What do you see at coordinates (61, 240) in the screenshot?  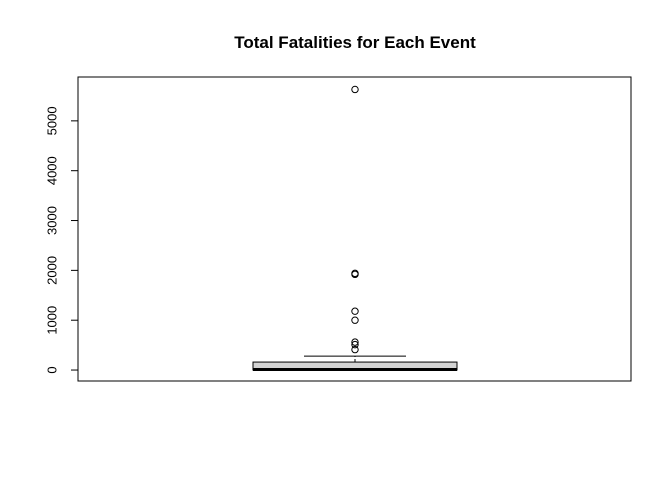 I see `y-axis: 0 1000 2000 3000 4000 5000` at bounding box center [61, 240].